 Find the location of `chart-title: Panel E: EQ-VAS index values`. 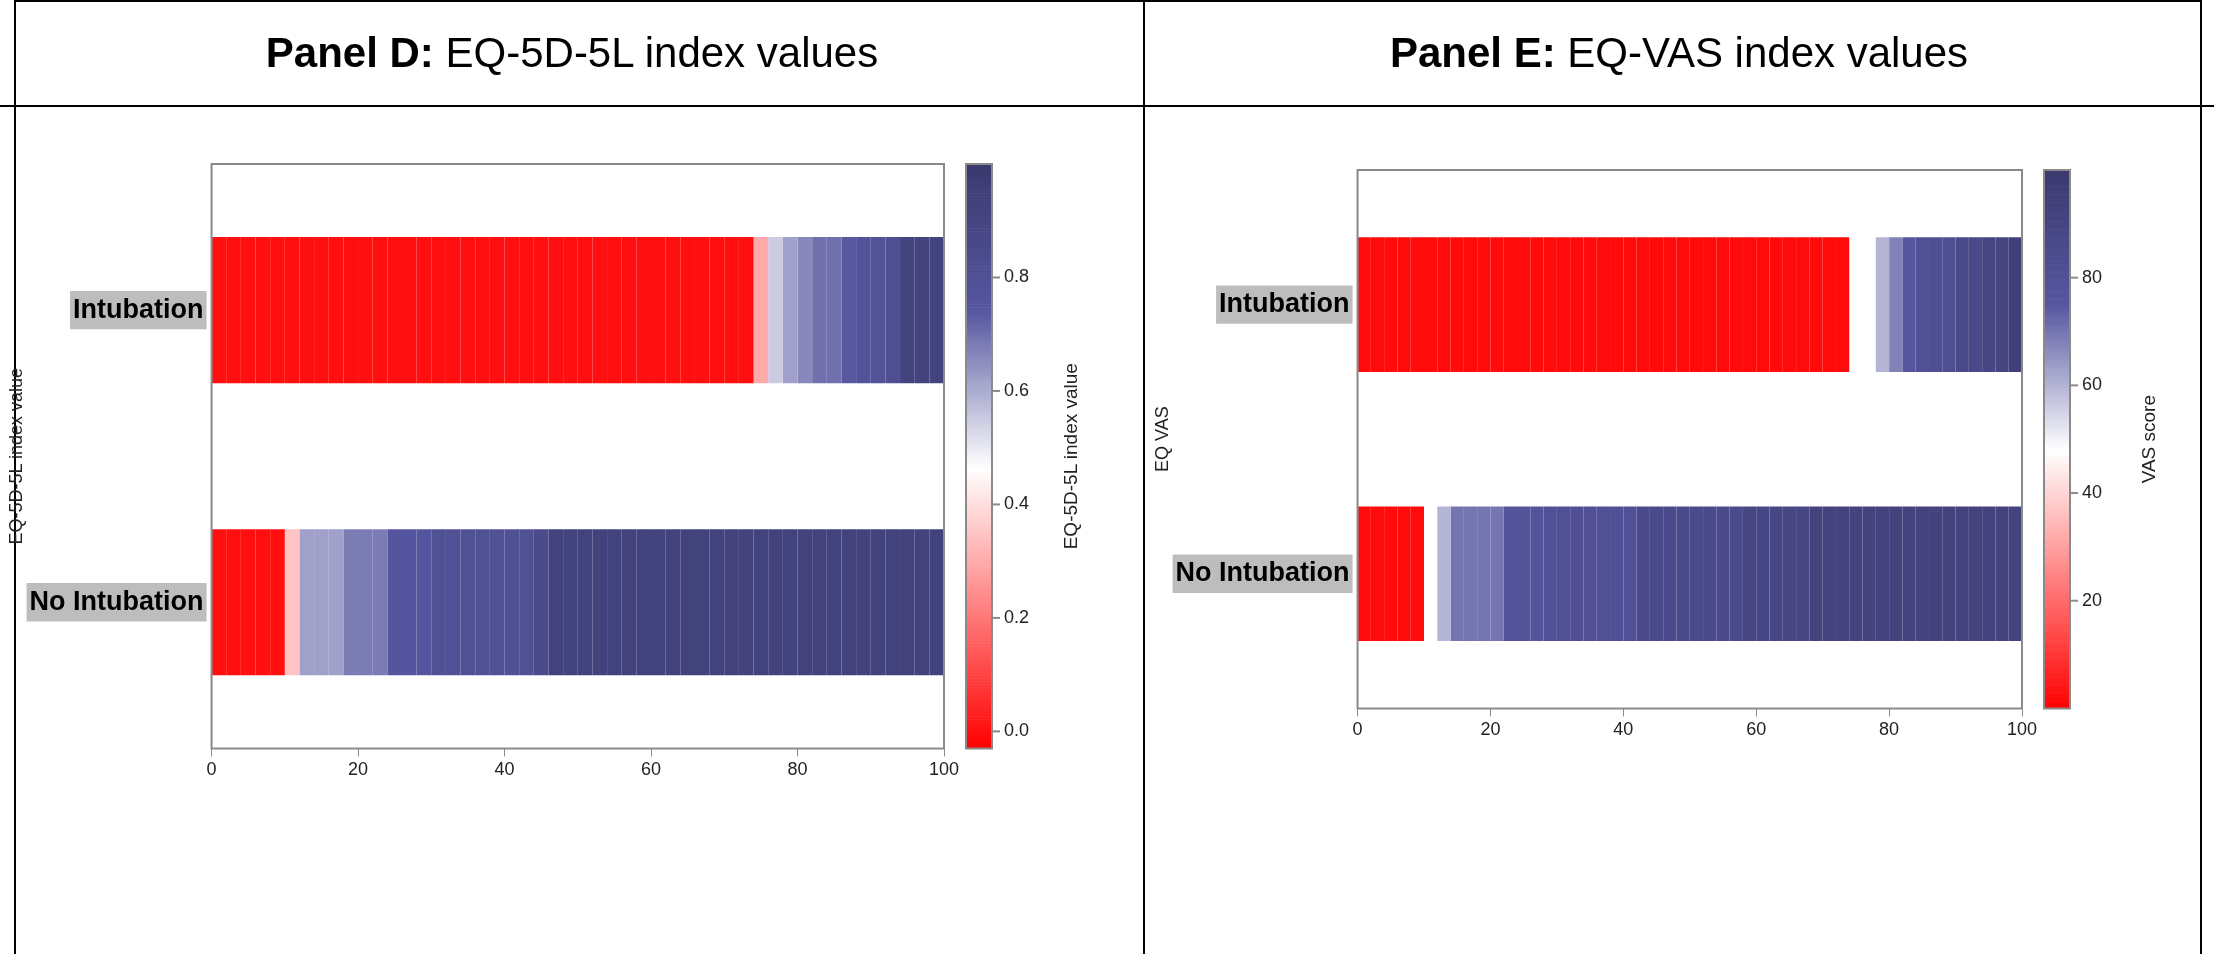

chart-title: Panel E: EQ-VAS index values is located at coordinates (1679, 53).